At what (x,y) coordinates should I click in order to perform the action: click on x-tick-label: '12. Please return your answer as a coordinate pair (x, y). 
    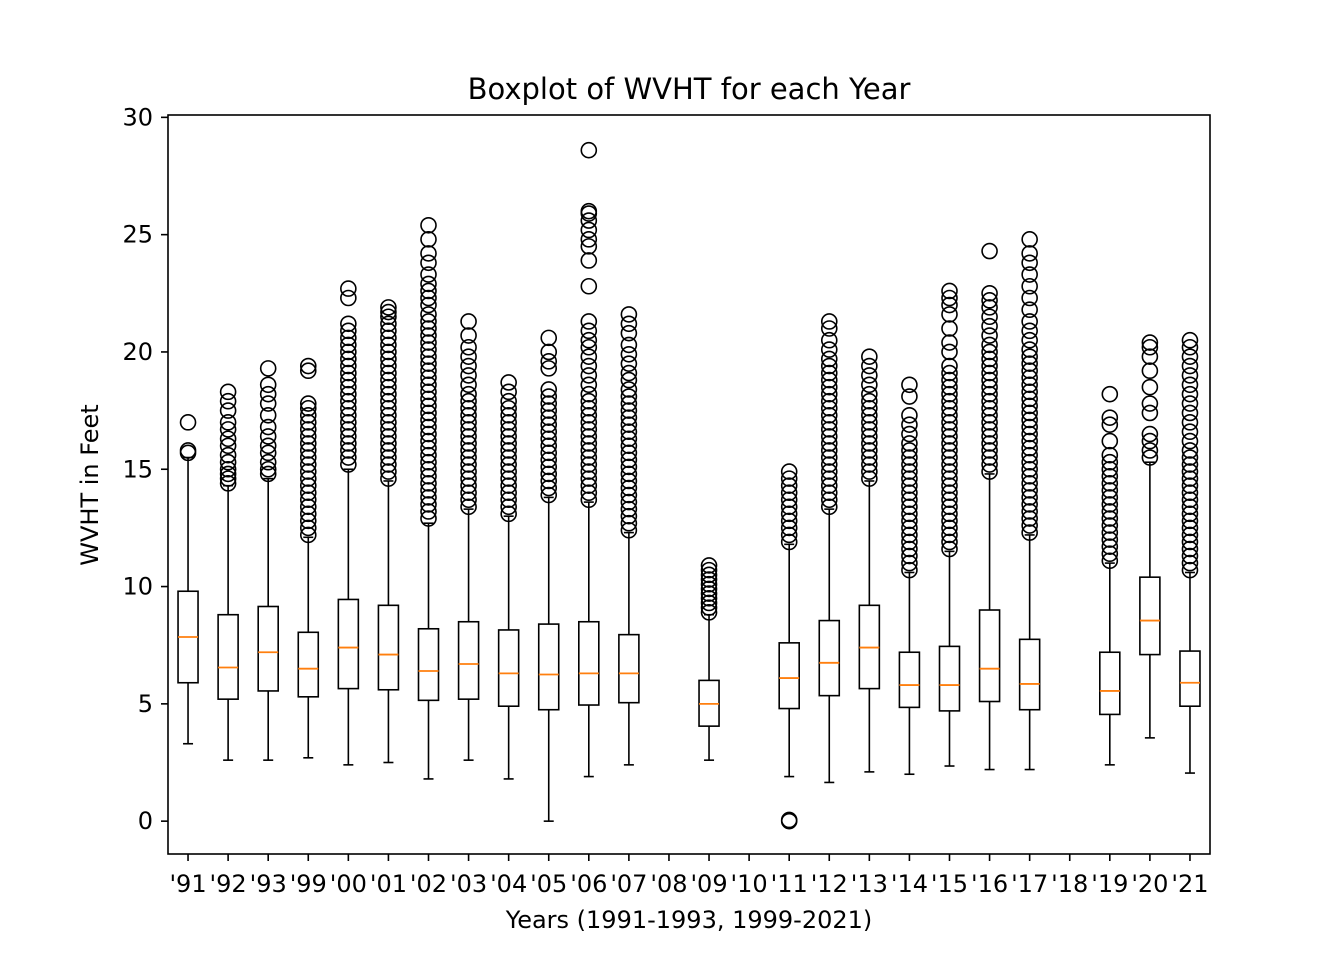
    Looking at the image, I should click on (829, 884).